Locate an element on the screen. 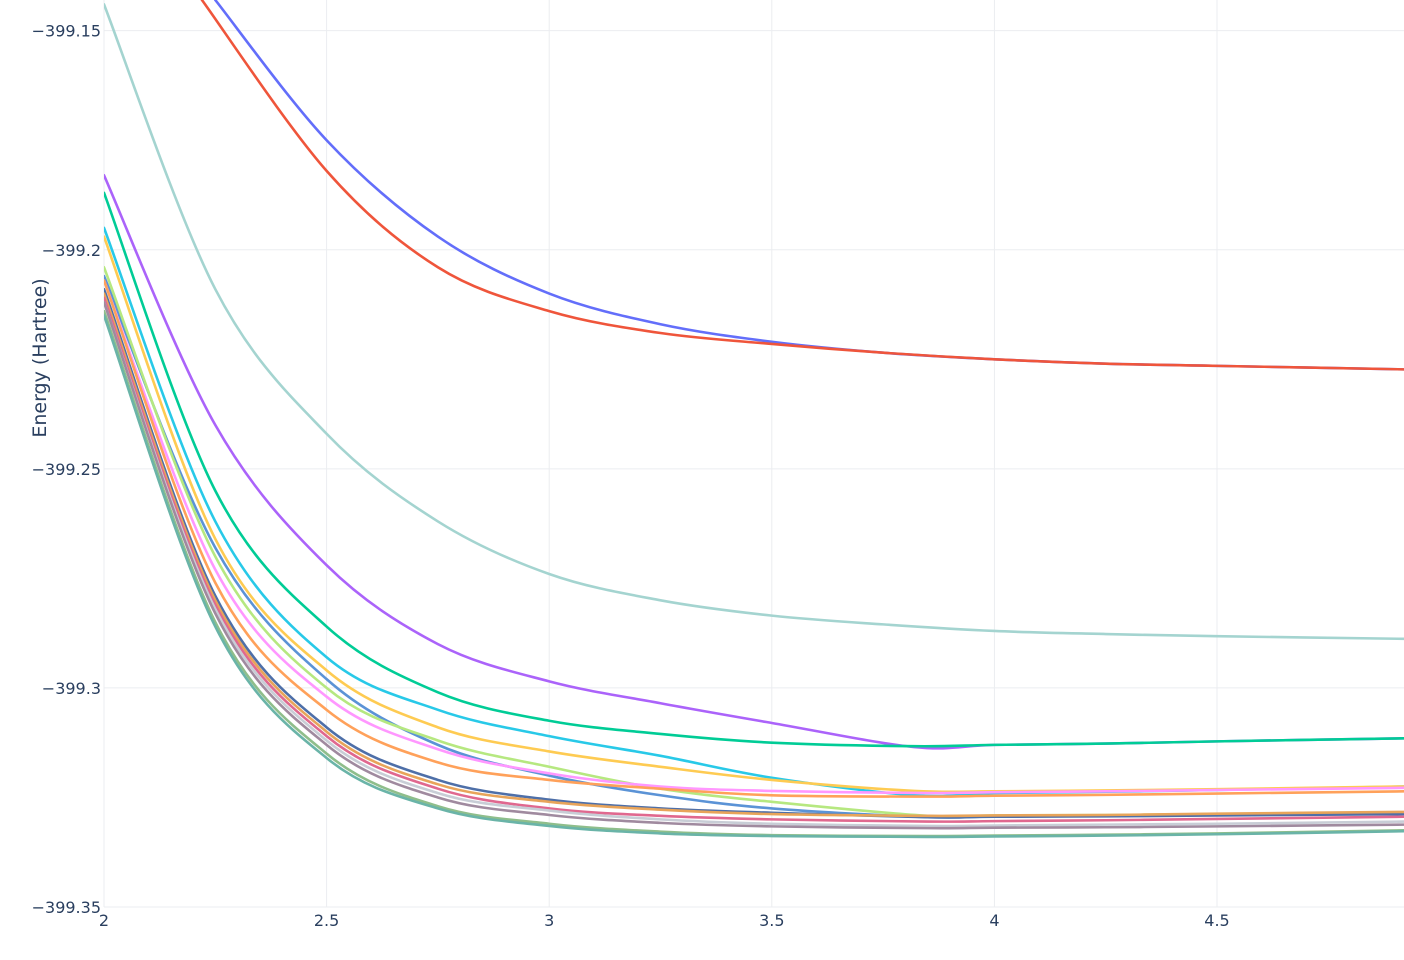 Image resolution: width=1404 pixels, height=960 pixels. x-tick-label: 2 is located at coordinates (104, 920).